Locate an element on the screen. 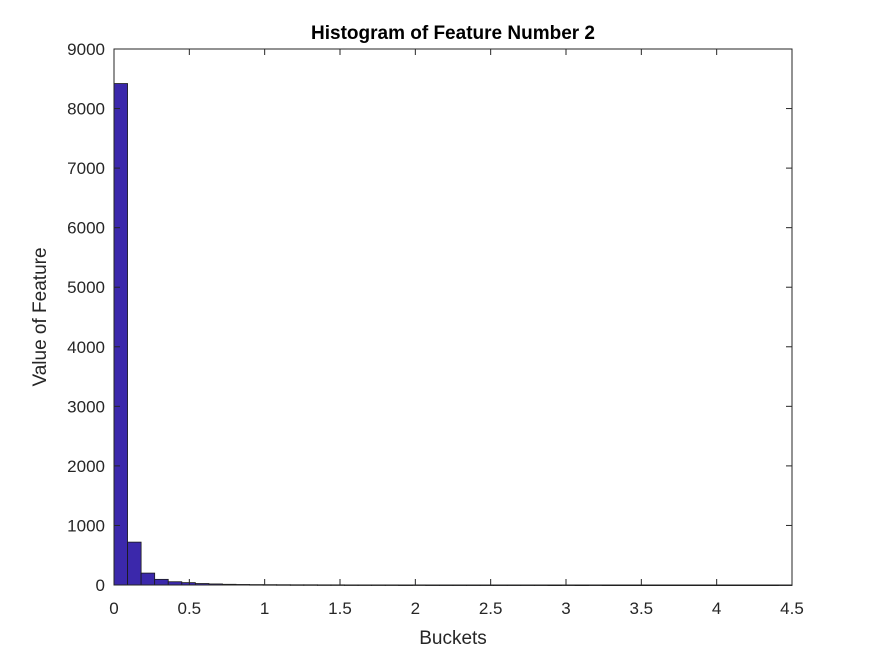  x-tick-label: 3.5 is located at coordinates (642, 608).